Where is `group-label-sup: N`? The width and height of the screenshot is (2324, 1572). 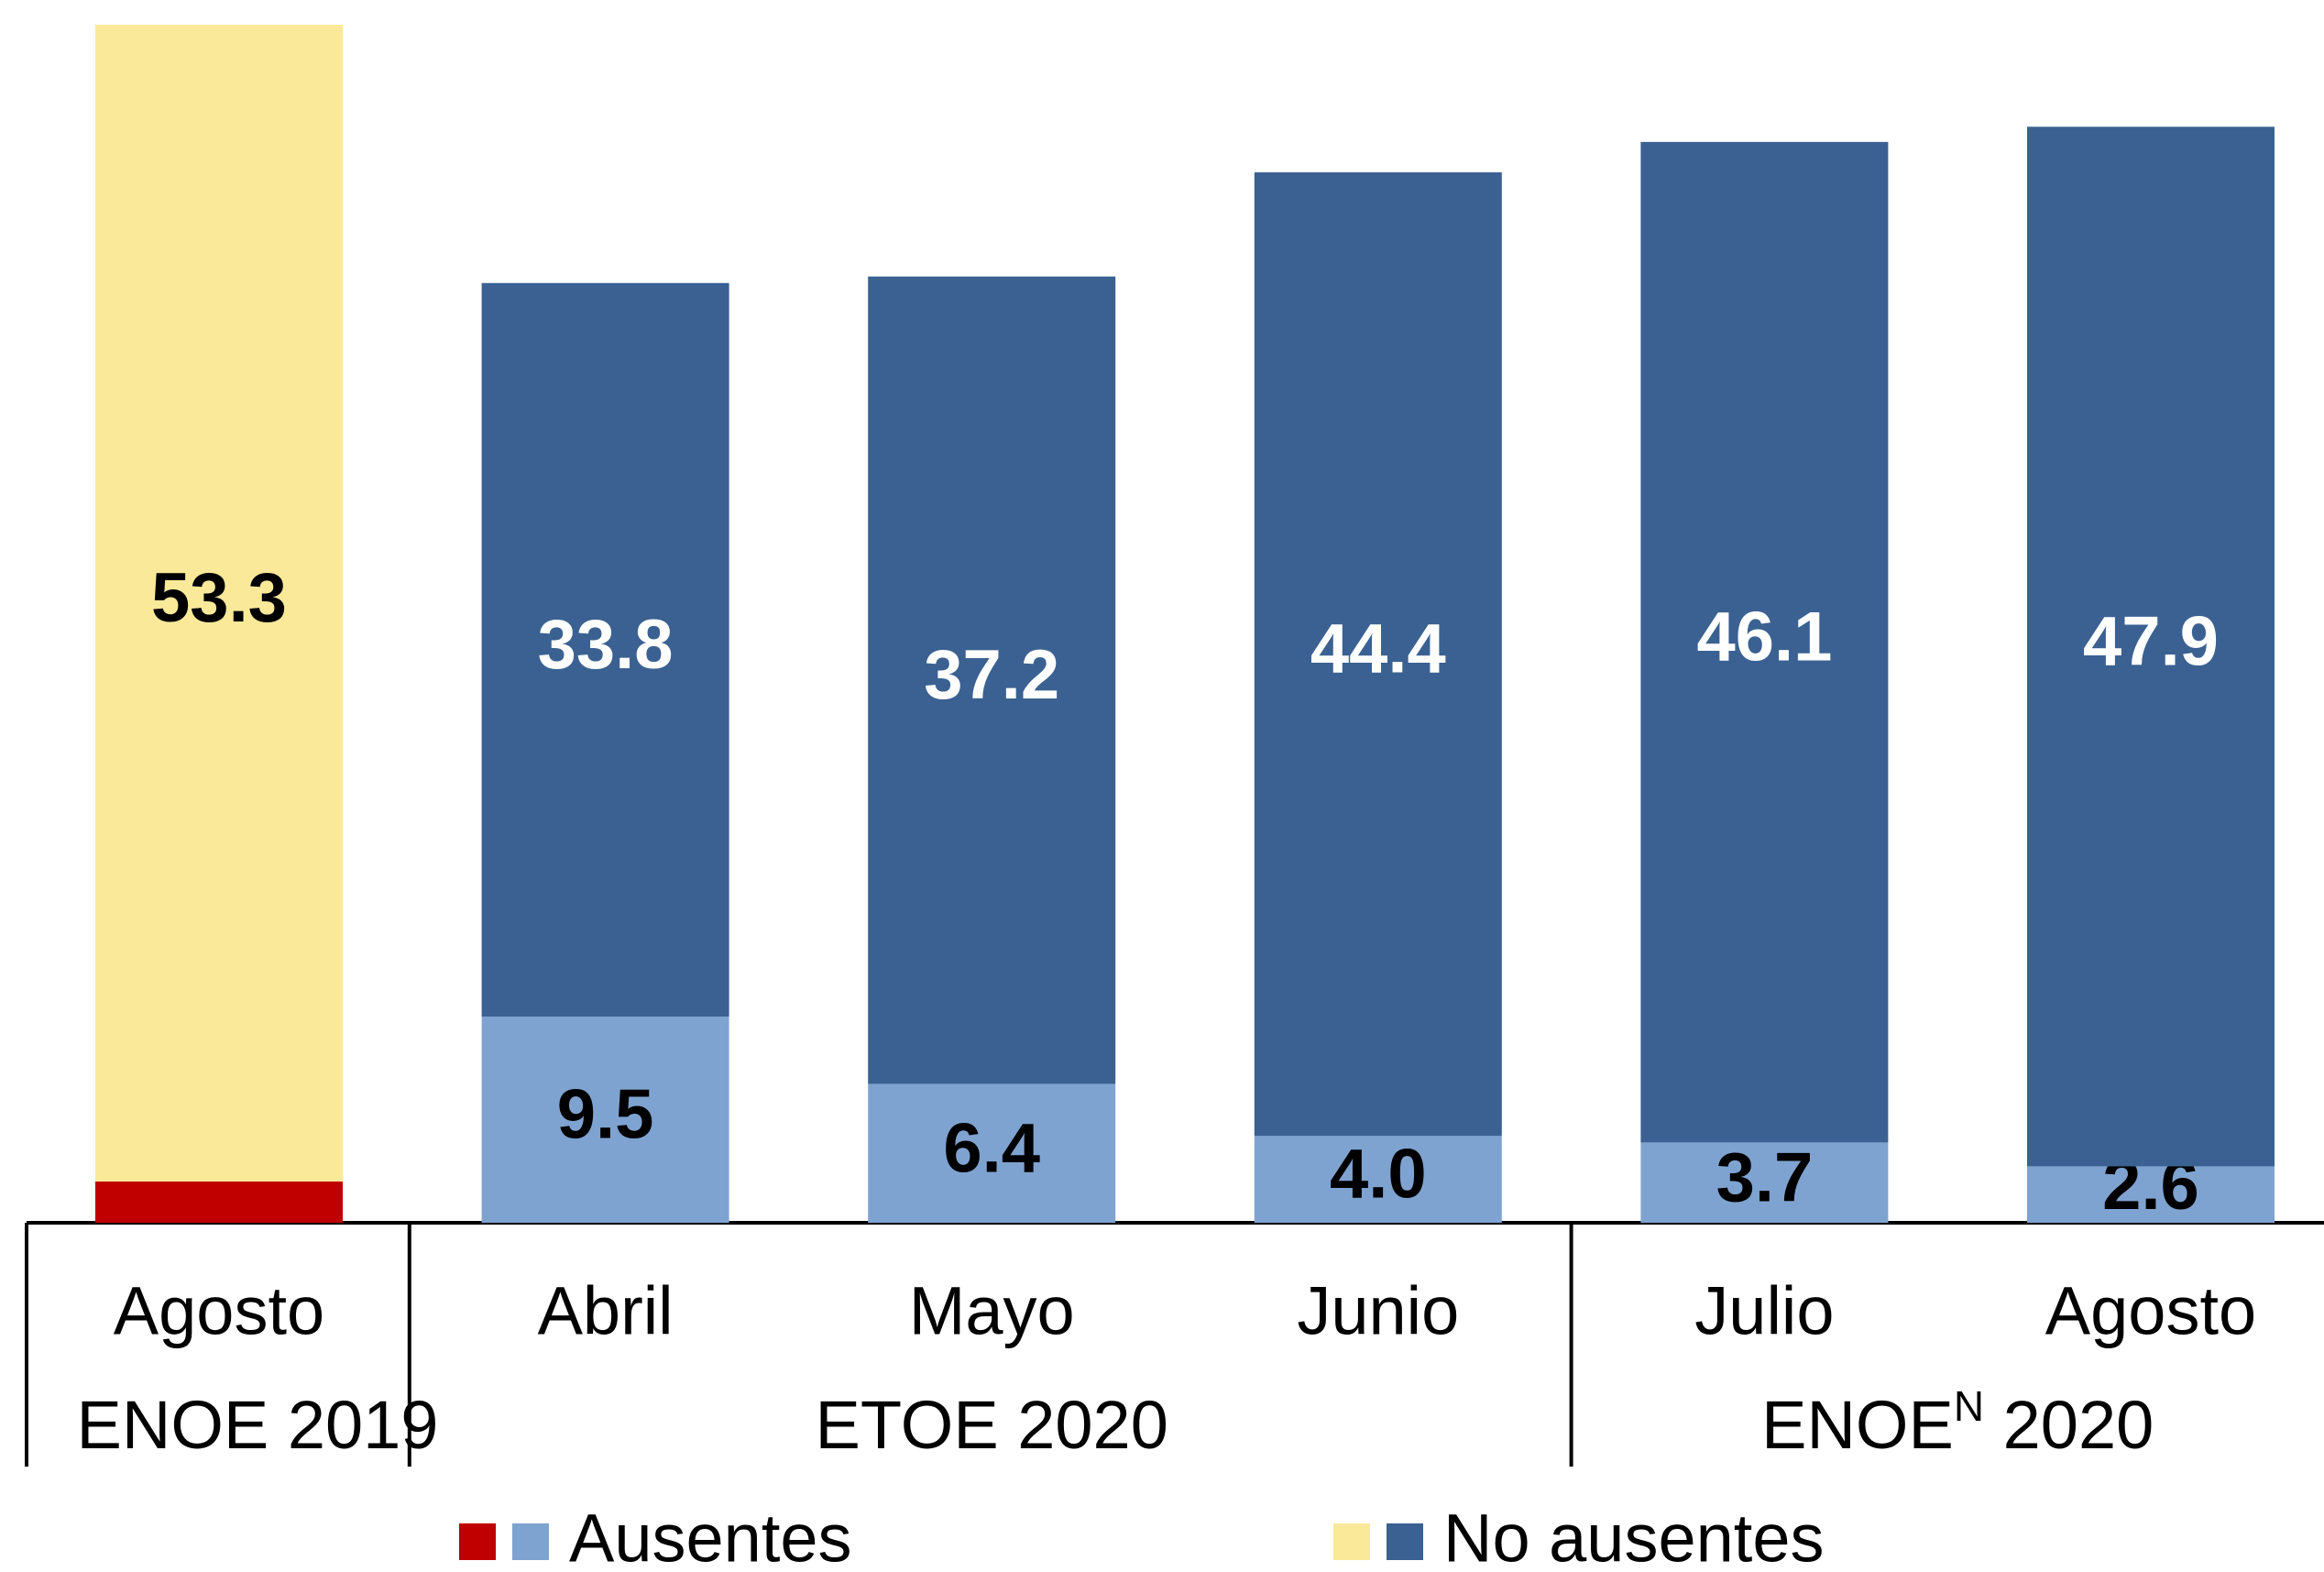
group-label-sup: N is located at coordinates (1969, 1406).